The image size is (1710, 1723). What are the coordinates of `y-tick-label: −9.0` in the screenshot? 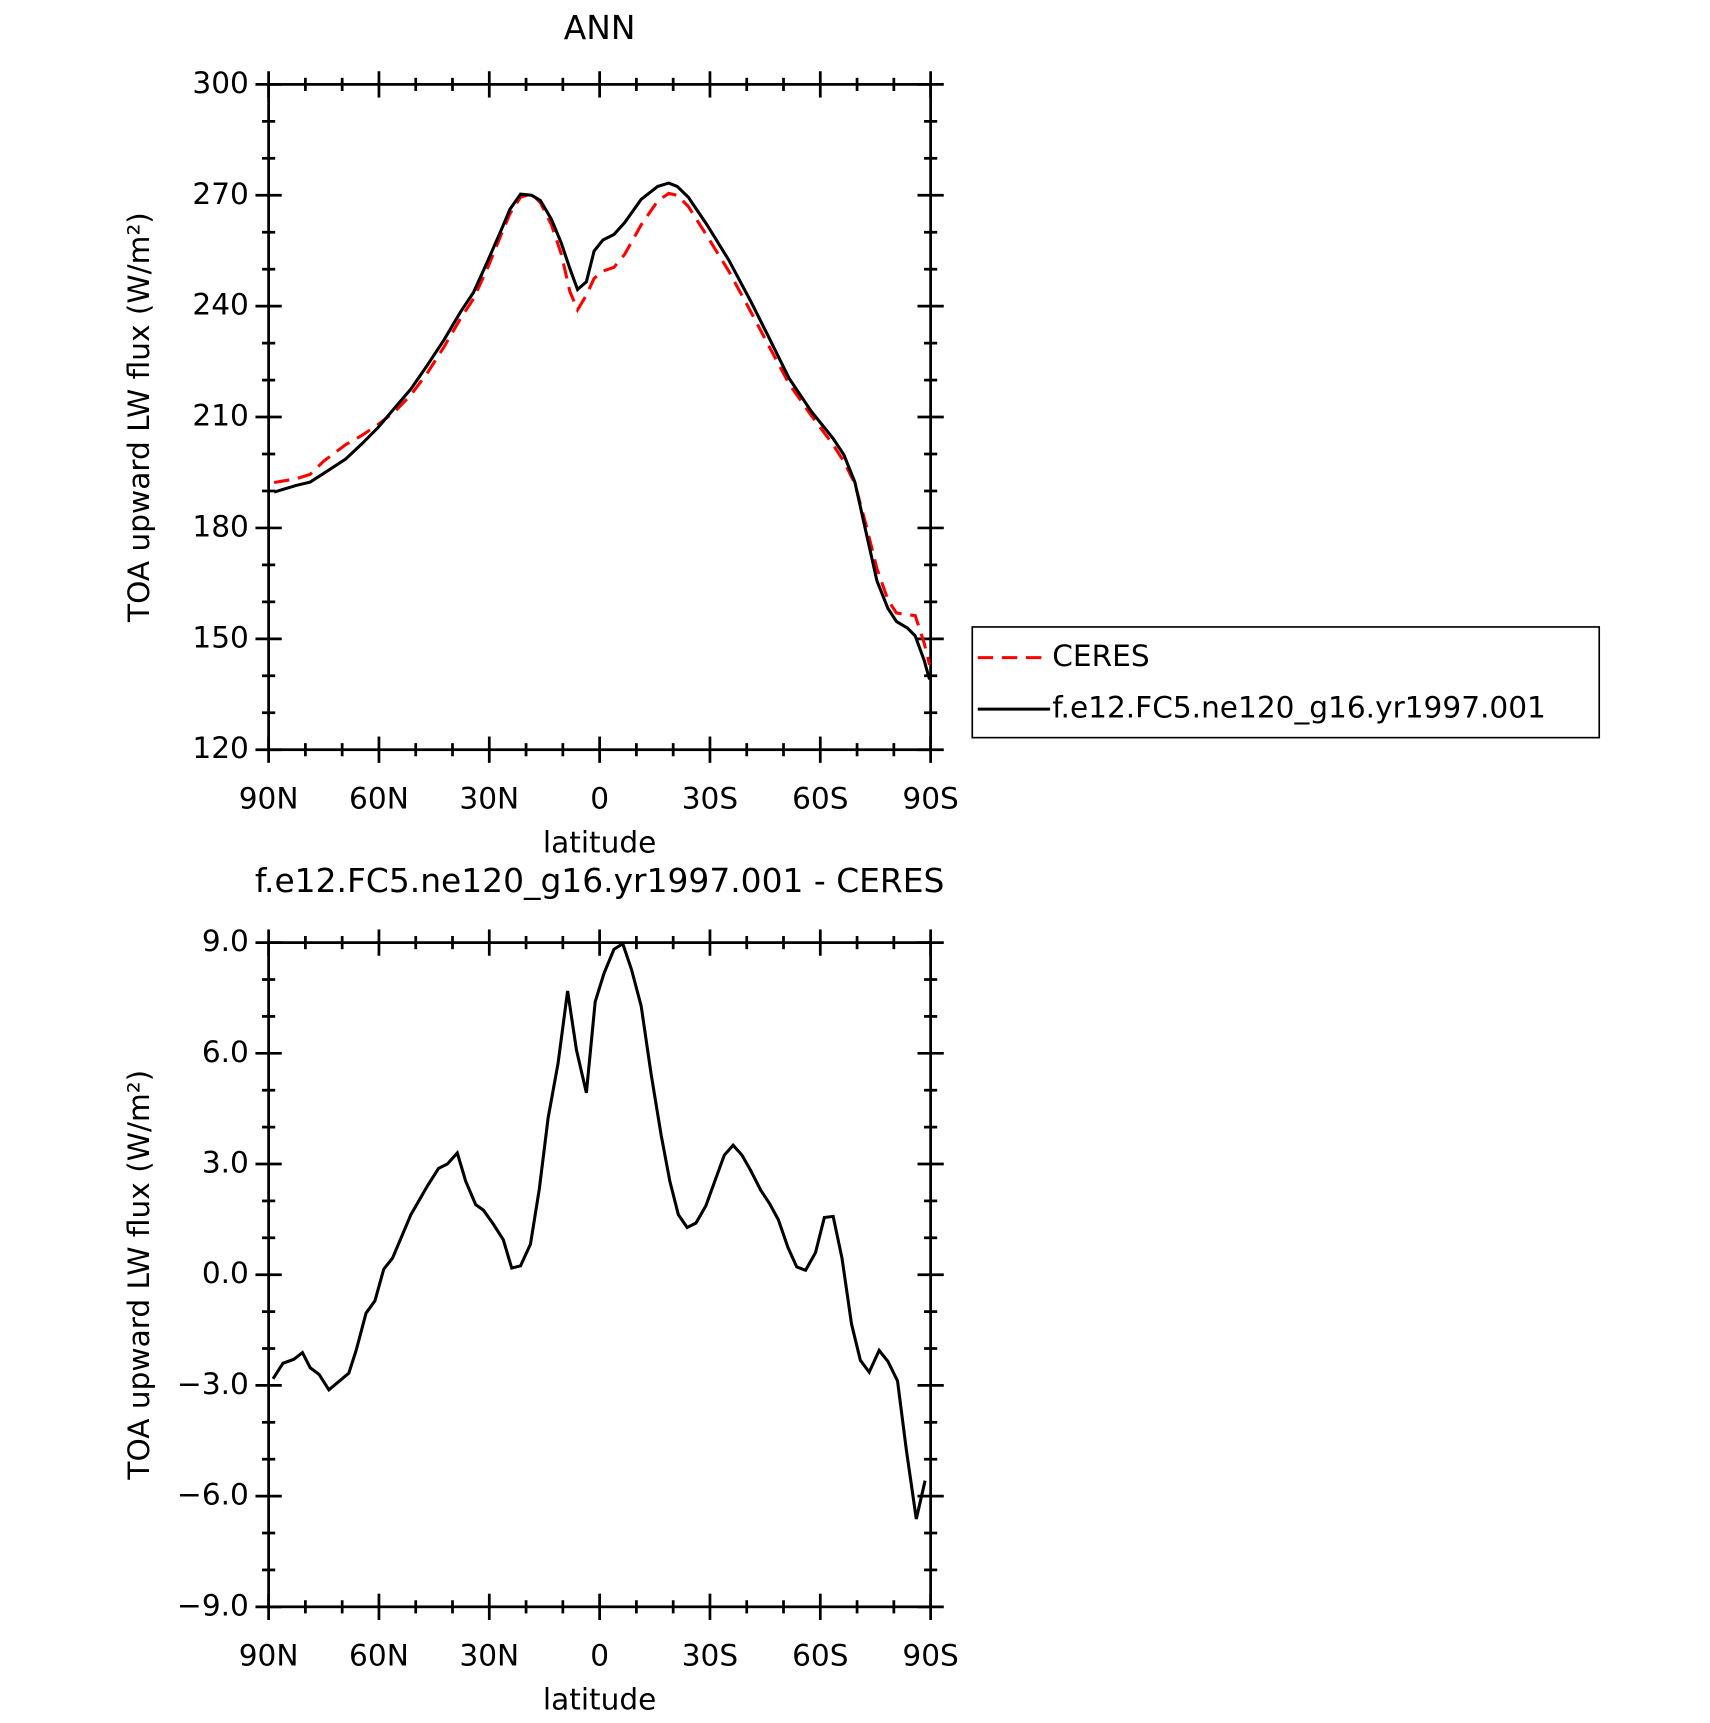 It's located at (213, 1605).